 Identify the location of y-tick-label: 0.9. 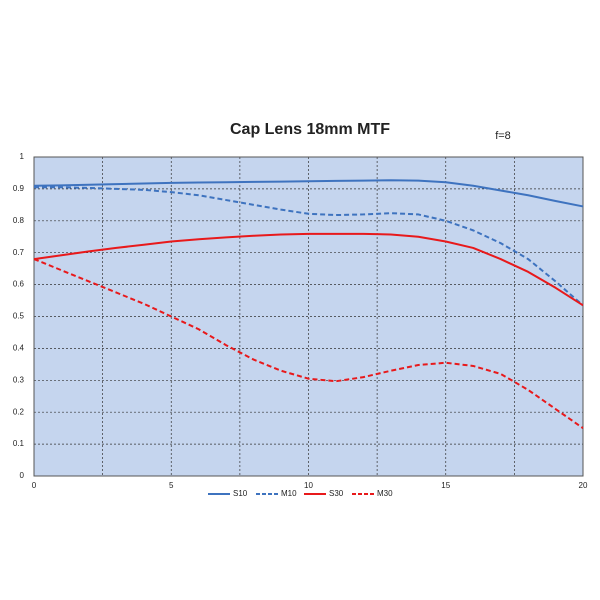
(19, 188).